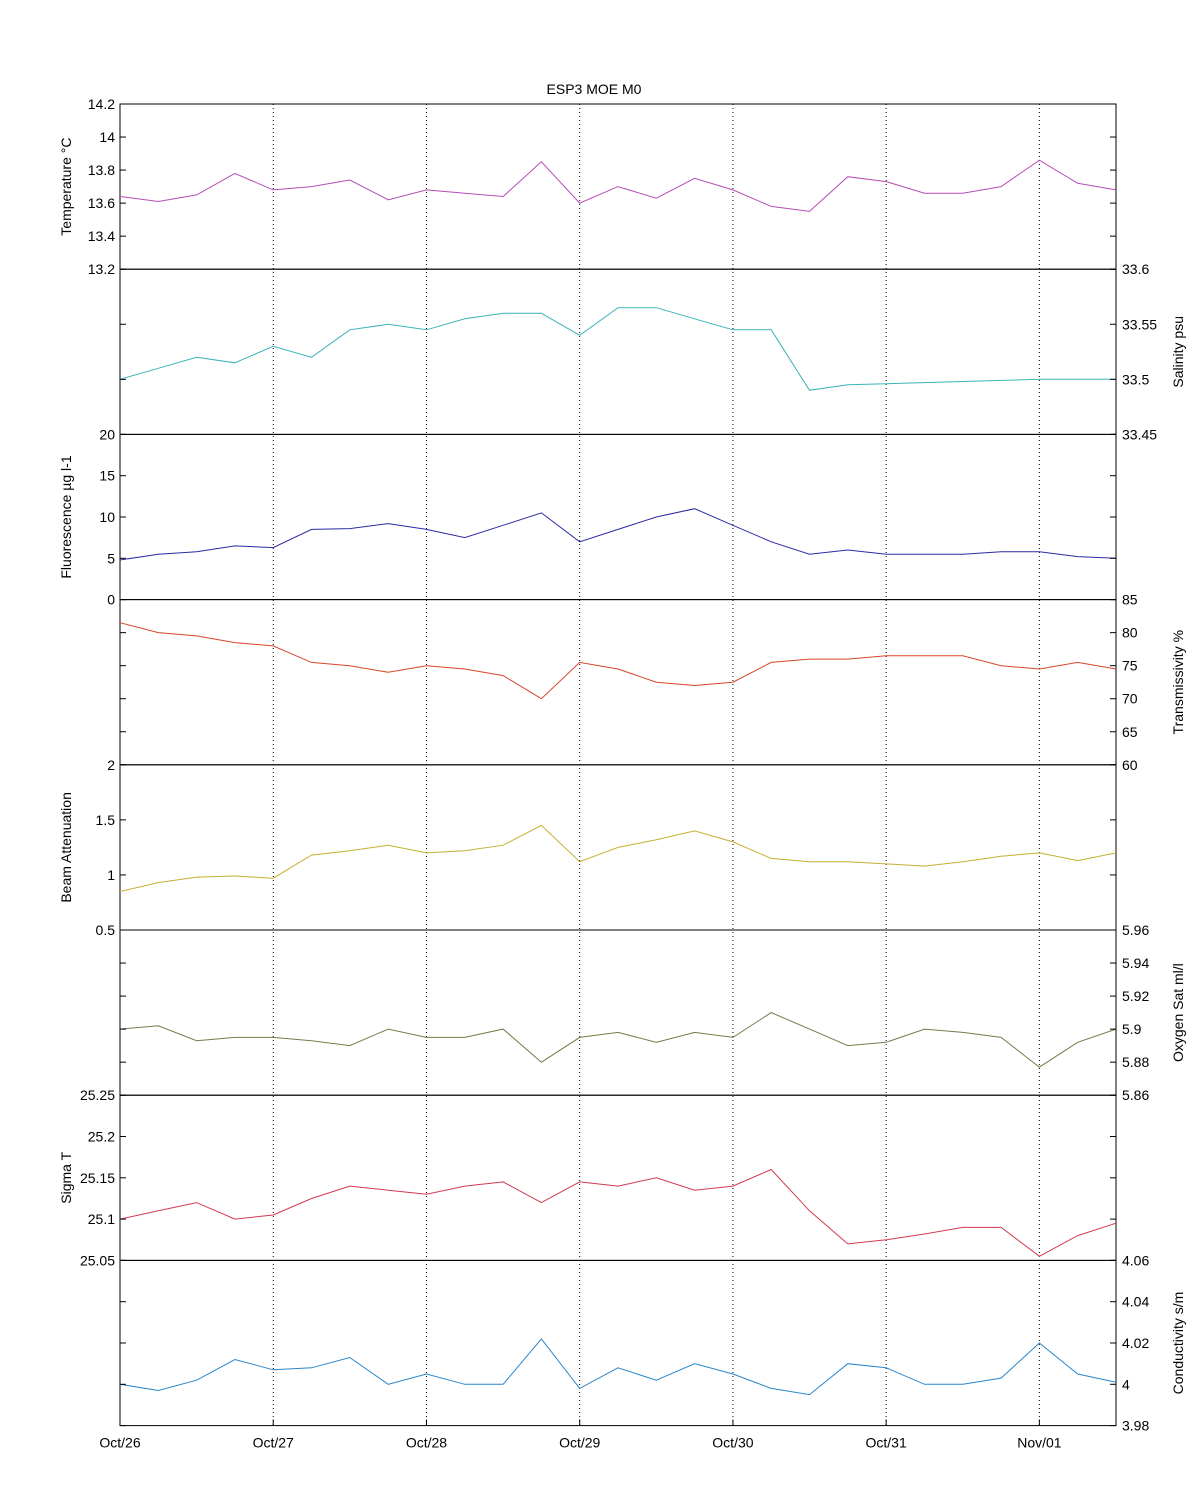 The height and width of the screenshot is (1501, 1200). Describe the element at coordinates (1135, 996) in the screenshot. I see `y-tick-label: 5.92` at that location.